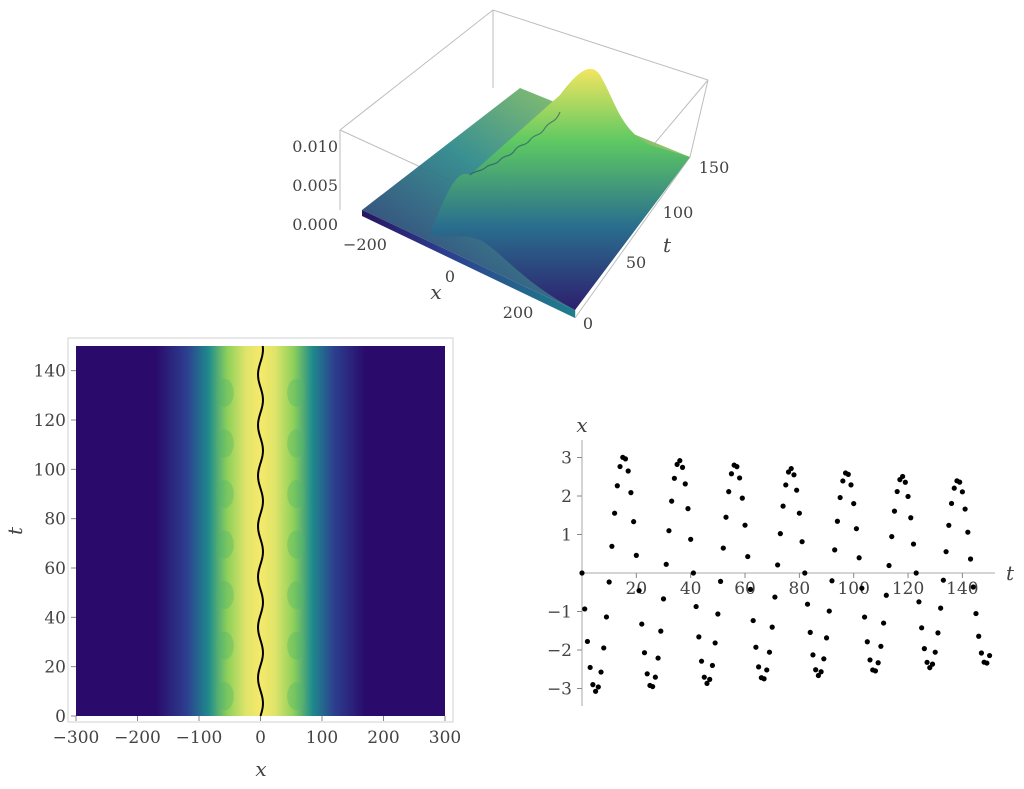  I want to click on scatter-y-ticks: −3 −2 −1 1 2 3, so click(564, 574).